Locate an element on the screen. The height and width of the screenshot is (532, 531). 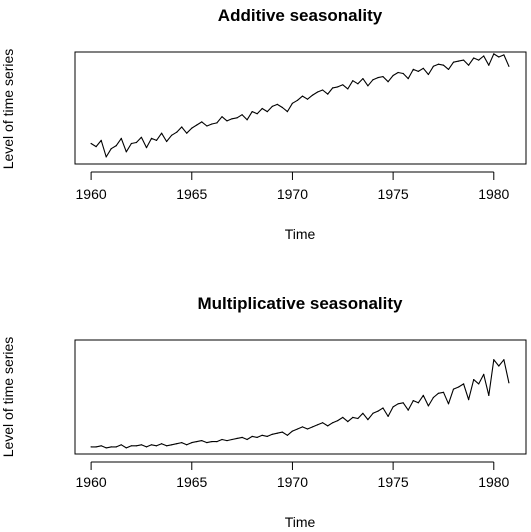
chart-title-multiplicative: Multiplicative seasonality is located at coordinates (300, 303).